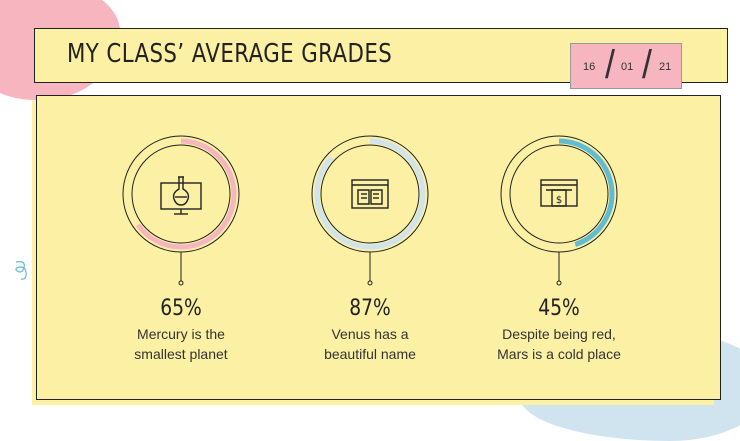 This screenshot has width=740, height=441. I want to click on payment-browser-icon: $, so click(559, 193).